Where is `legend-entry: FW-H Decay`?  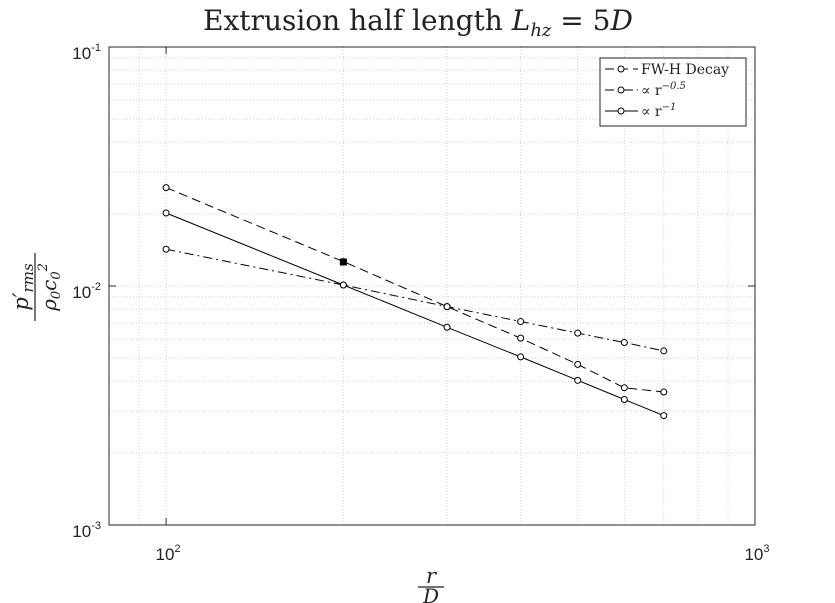
legend-entry: FW-H Decay is located at coordinates (667, 70).